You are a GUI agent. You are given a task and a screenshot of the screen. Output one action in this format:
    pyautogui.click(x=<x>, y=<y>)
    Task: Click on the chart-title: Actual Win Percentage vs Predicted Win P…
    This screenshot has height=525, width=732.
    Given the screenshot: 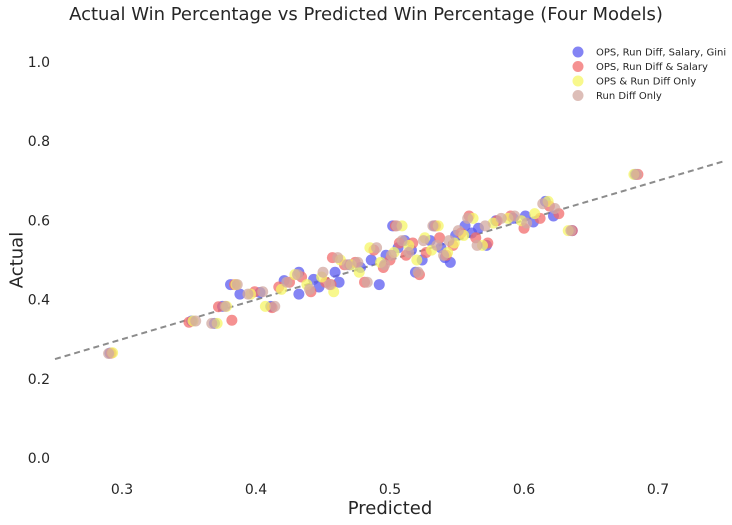 What is the action you would take?
    pyautogui.click(x=366, y=14)
    